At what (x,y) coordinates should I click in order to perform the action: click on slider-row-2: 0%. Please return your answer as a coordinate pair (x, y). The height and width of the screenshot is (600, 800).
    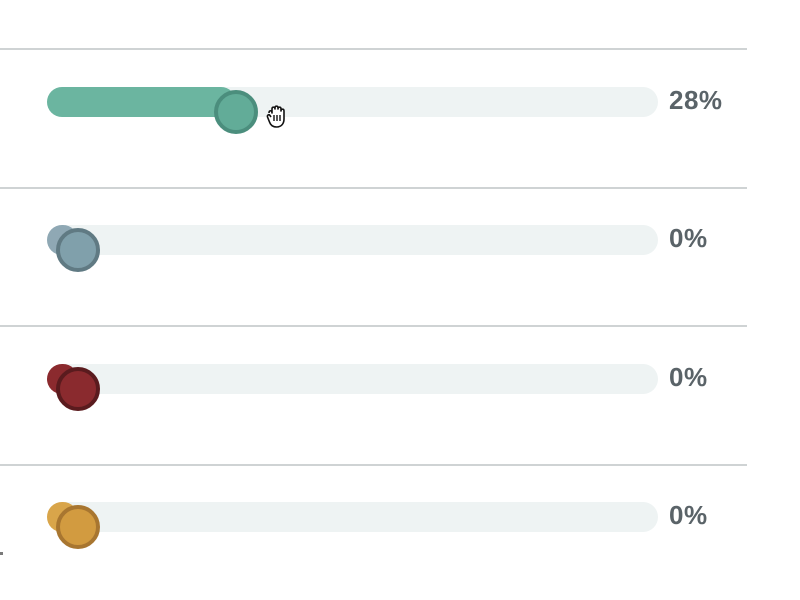
    Looking at the image, I should click on (400, 241).